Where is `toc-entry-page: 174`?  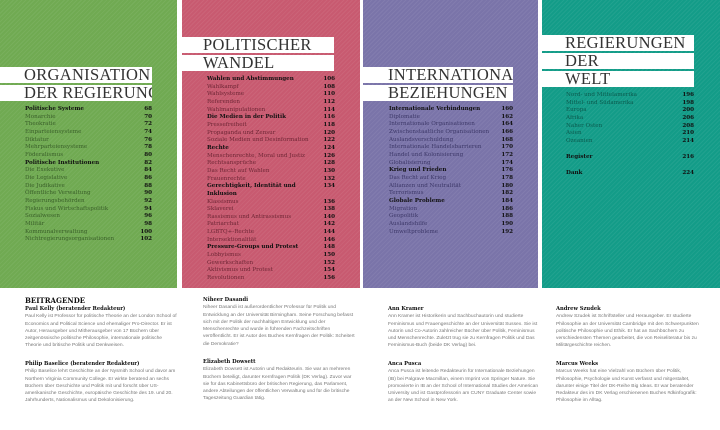 toc-entry-page: 174 is located at coordinates (507, 162).